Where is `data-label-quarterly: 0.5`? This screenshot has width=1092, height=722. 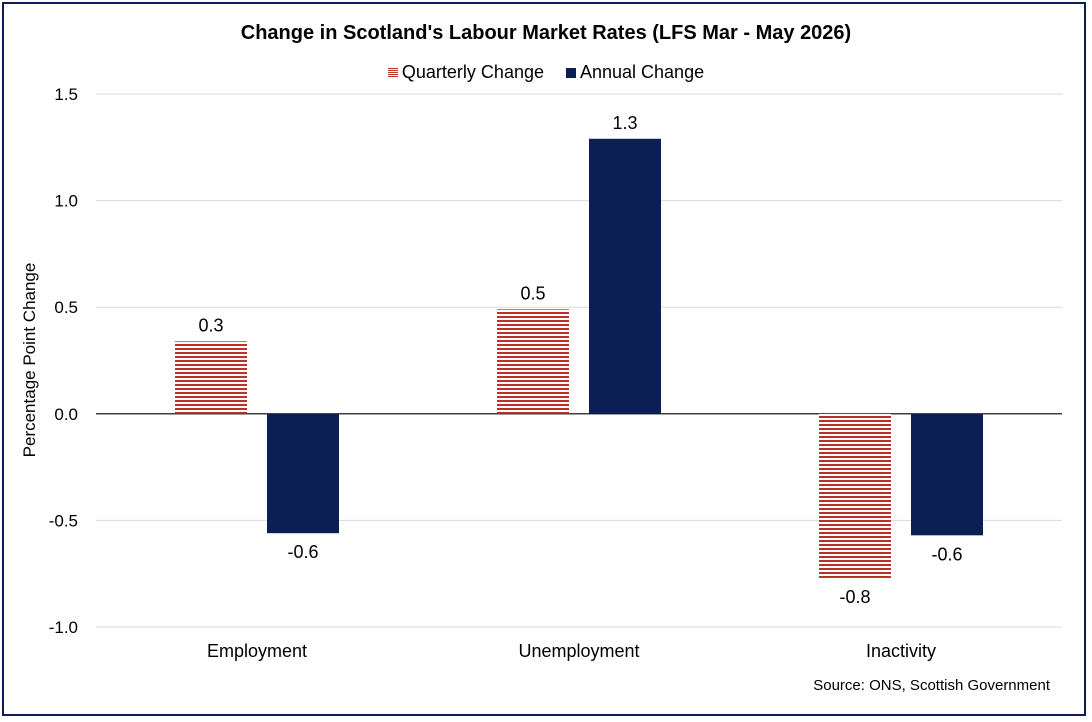 data-label-quarterly: 0.5 is located at coordinates (532, 293).